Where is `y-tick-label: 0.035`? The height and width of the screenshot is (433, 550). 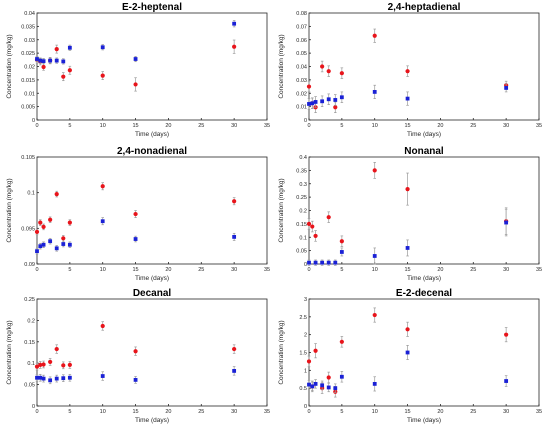
y-tick-label: 0.035 is located at coordinates (28, 27).